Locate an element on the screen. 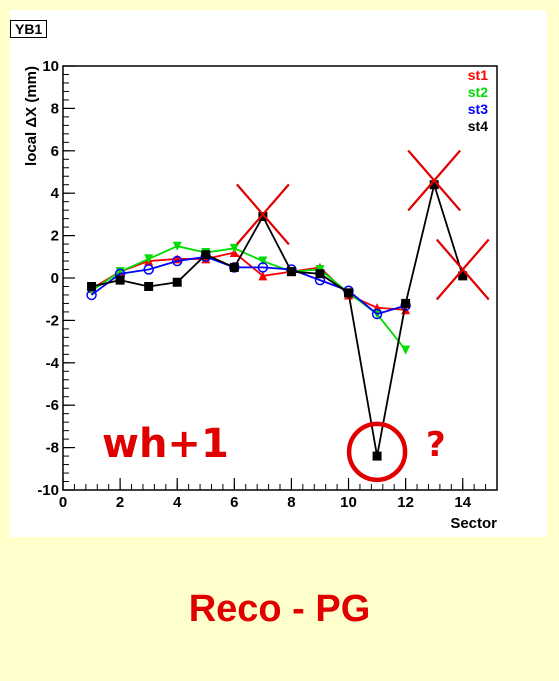  y-tick-label: -10 is located at coordinates (48, 490).